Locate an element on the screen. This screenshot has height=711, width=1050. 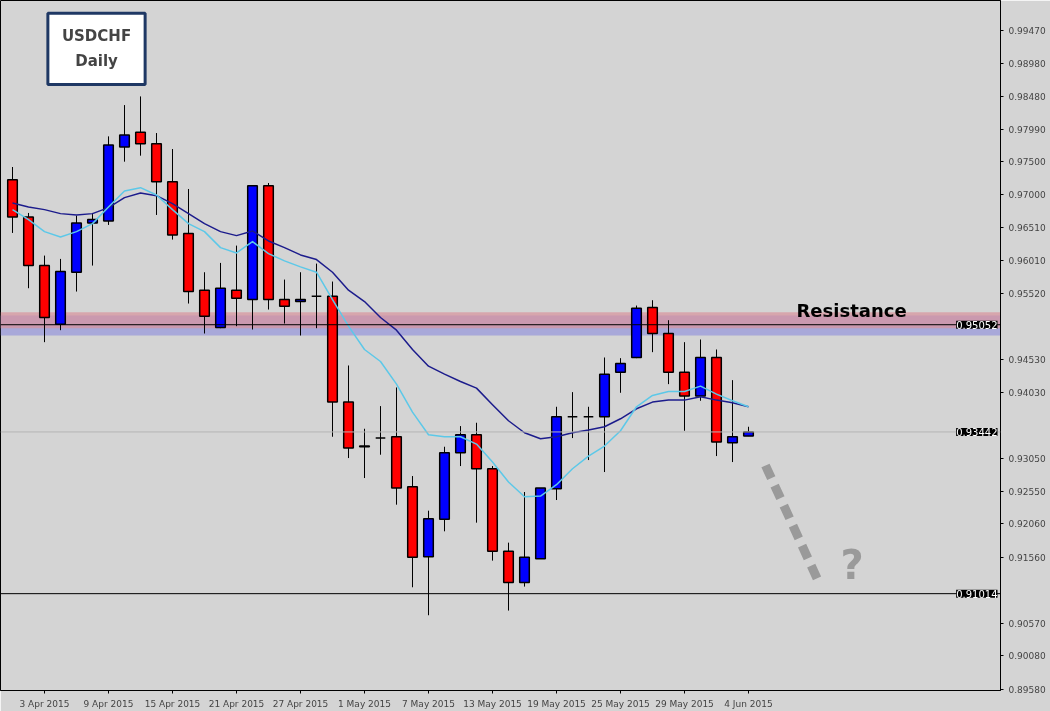
y-tick-label: 0.94030 is located at coordinates (1027, 393).